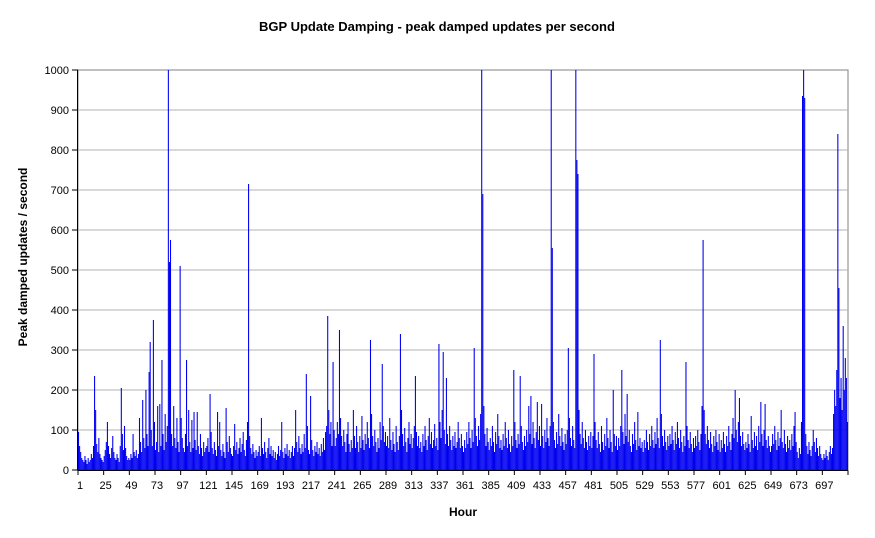  Describe the element at coordinates (336, 486) in the screenshot. I see `x-tick-label: 241` at that location.